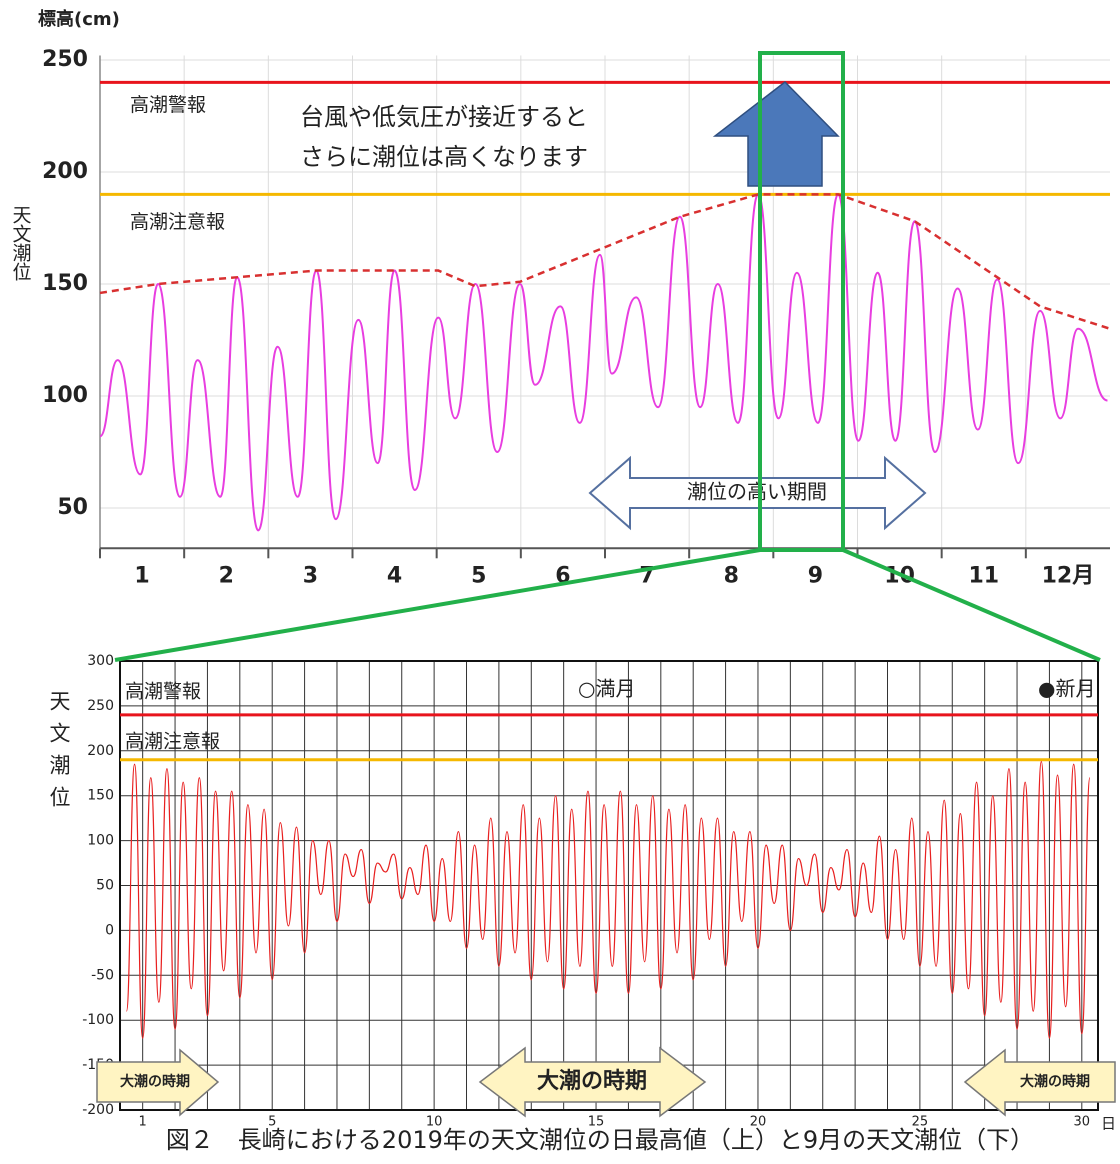 The height and width of the screenshot is (1164, 1120). I want to click on x-tick-label: 4, so click(394, 575).